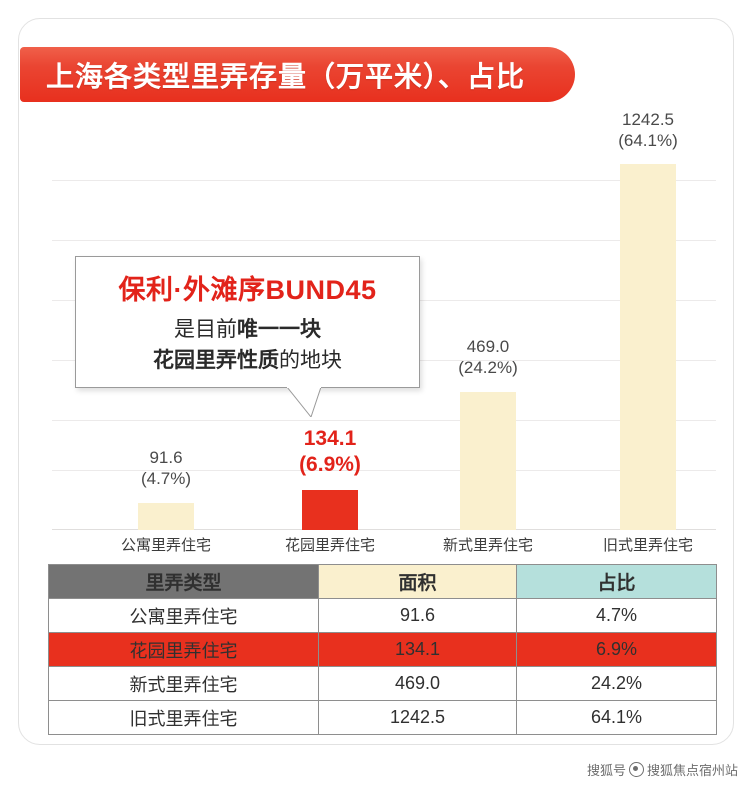 The width and height of the screenshot is (754, 789). Describe the element at coordinates (648, 119) in the screenshot. I see `bar-value: 1242.5` at that location.